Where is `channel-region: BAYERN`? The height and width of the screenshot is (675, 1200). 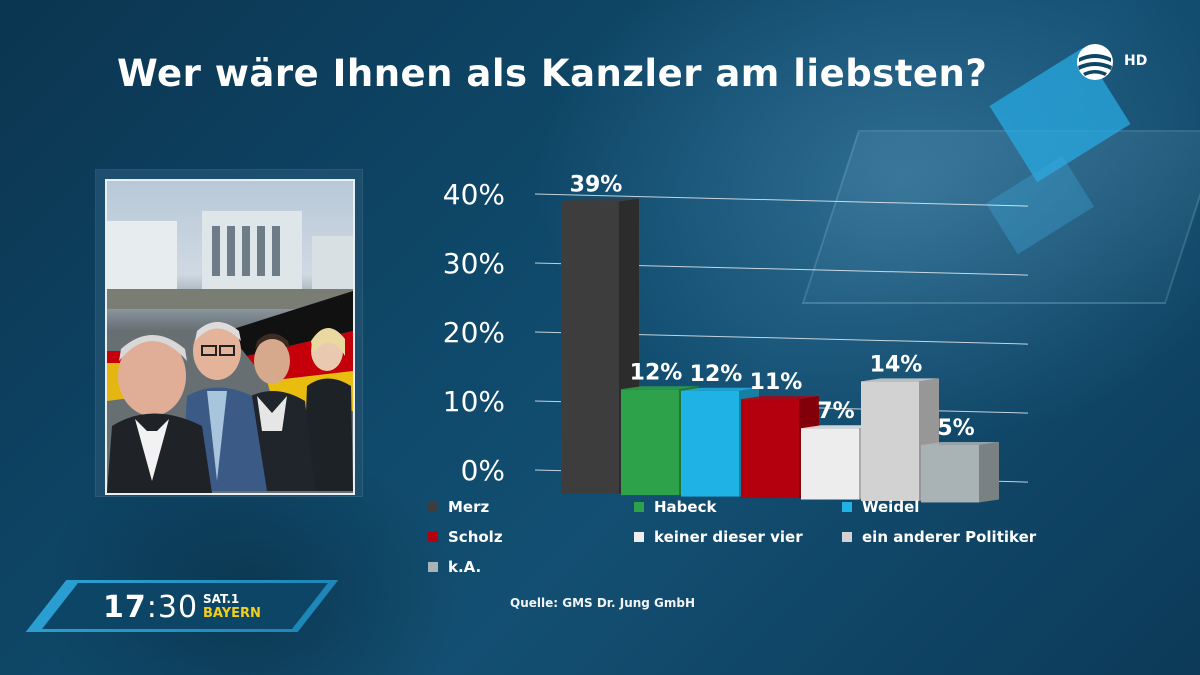 channel-region: BAYERN is located at coordinates (232, 613).